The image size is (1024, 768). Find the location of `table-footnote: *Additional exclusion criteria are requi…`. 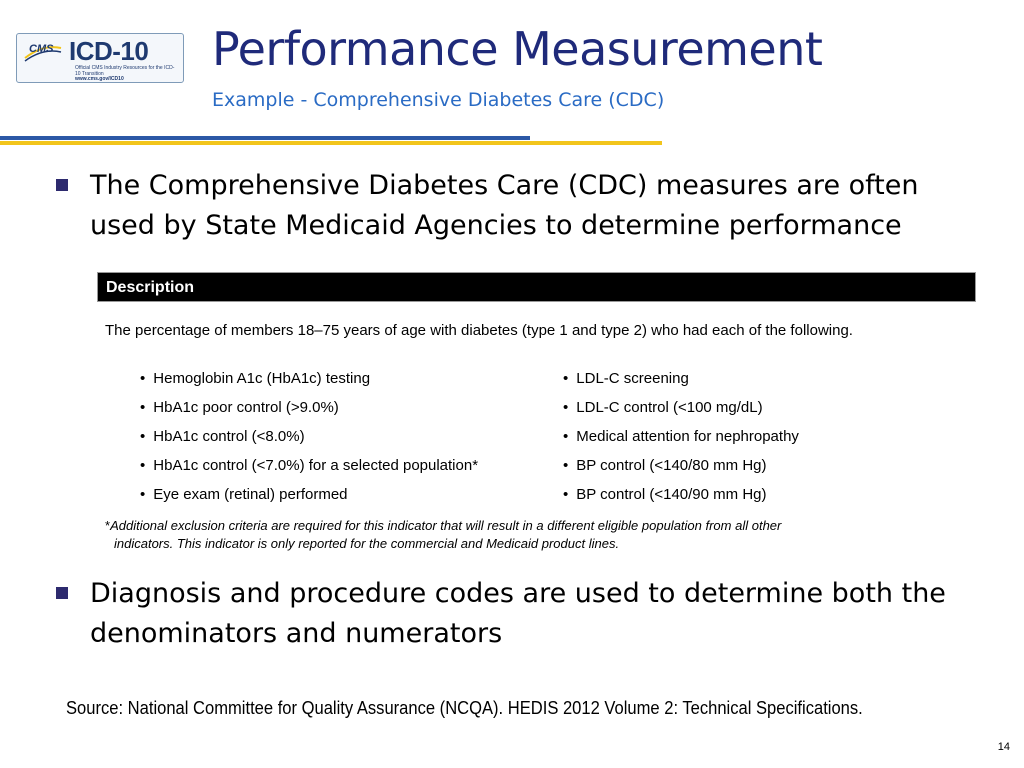

table-footnote: *Additional exclusion criteria are requi… is located at coordinates (535, 535).